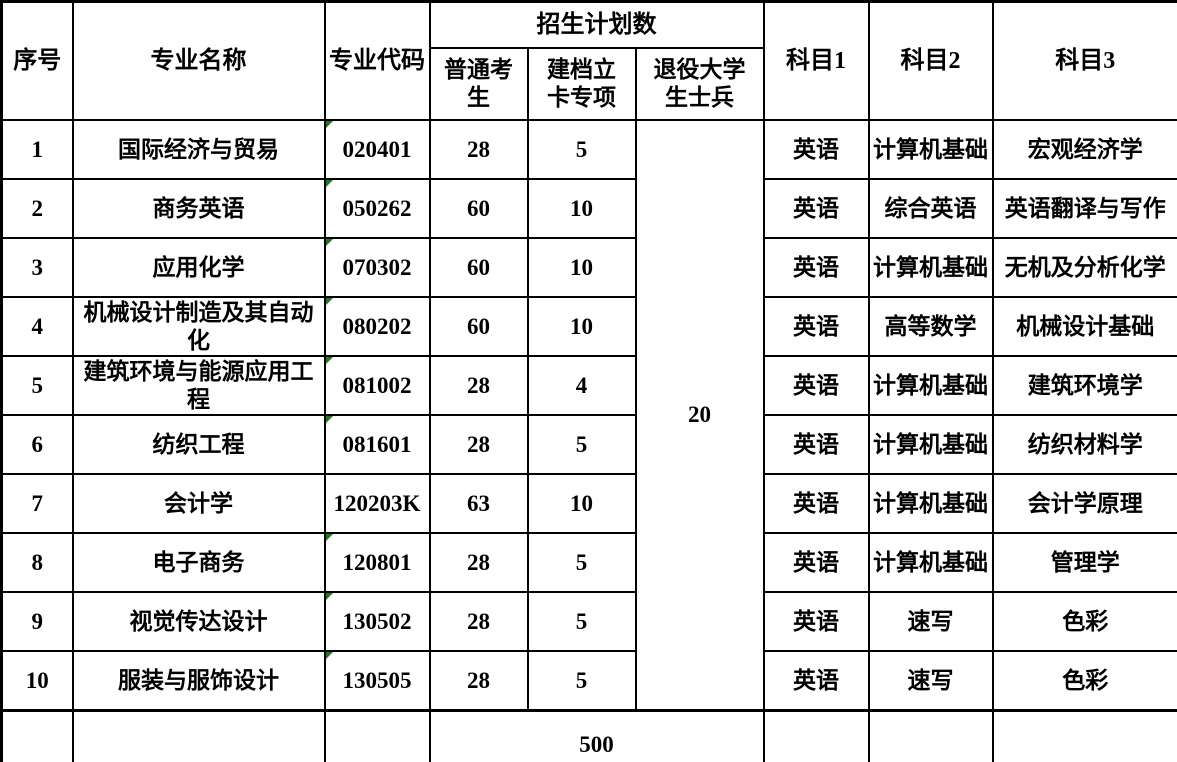 Image resolution: width=1177 pixels, height=762 pixels. Describe the element at coordinates (198, 681) in the screenshot. I see `cell-major-name: 服装与服饰设计` at that location.